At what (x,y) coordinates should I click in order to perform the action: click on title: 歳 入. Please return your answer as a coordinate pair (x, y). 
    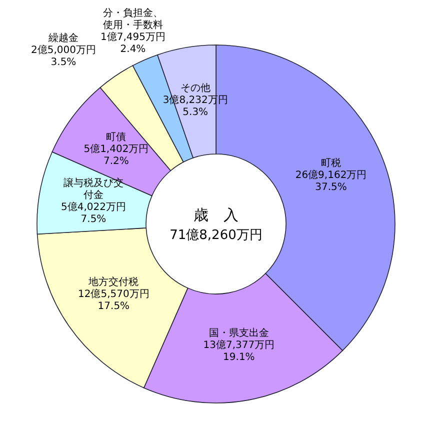
    Looking at the image, I should click on (216, 215).